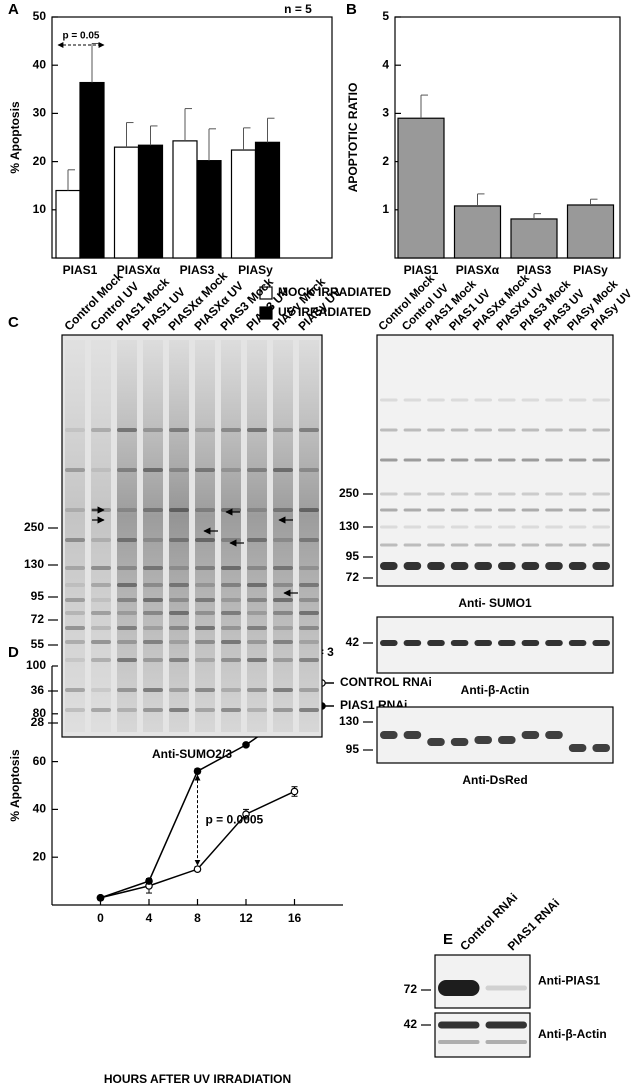 The image size is (642, 1090). What do you see at coordinates (235, 819) in the screenshot?
I see `p-value: p = 0.0005` at bounding box center [235, 819].